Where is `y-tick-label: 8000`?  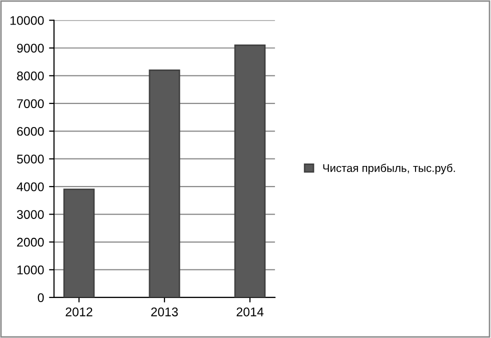
y-tick-label: 8000 is located at coordinates (30, 76).